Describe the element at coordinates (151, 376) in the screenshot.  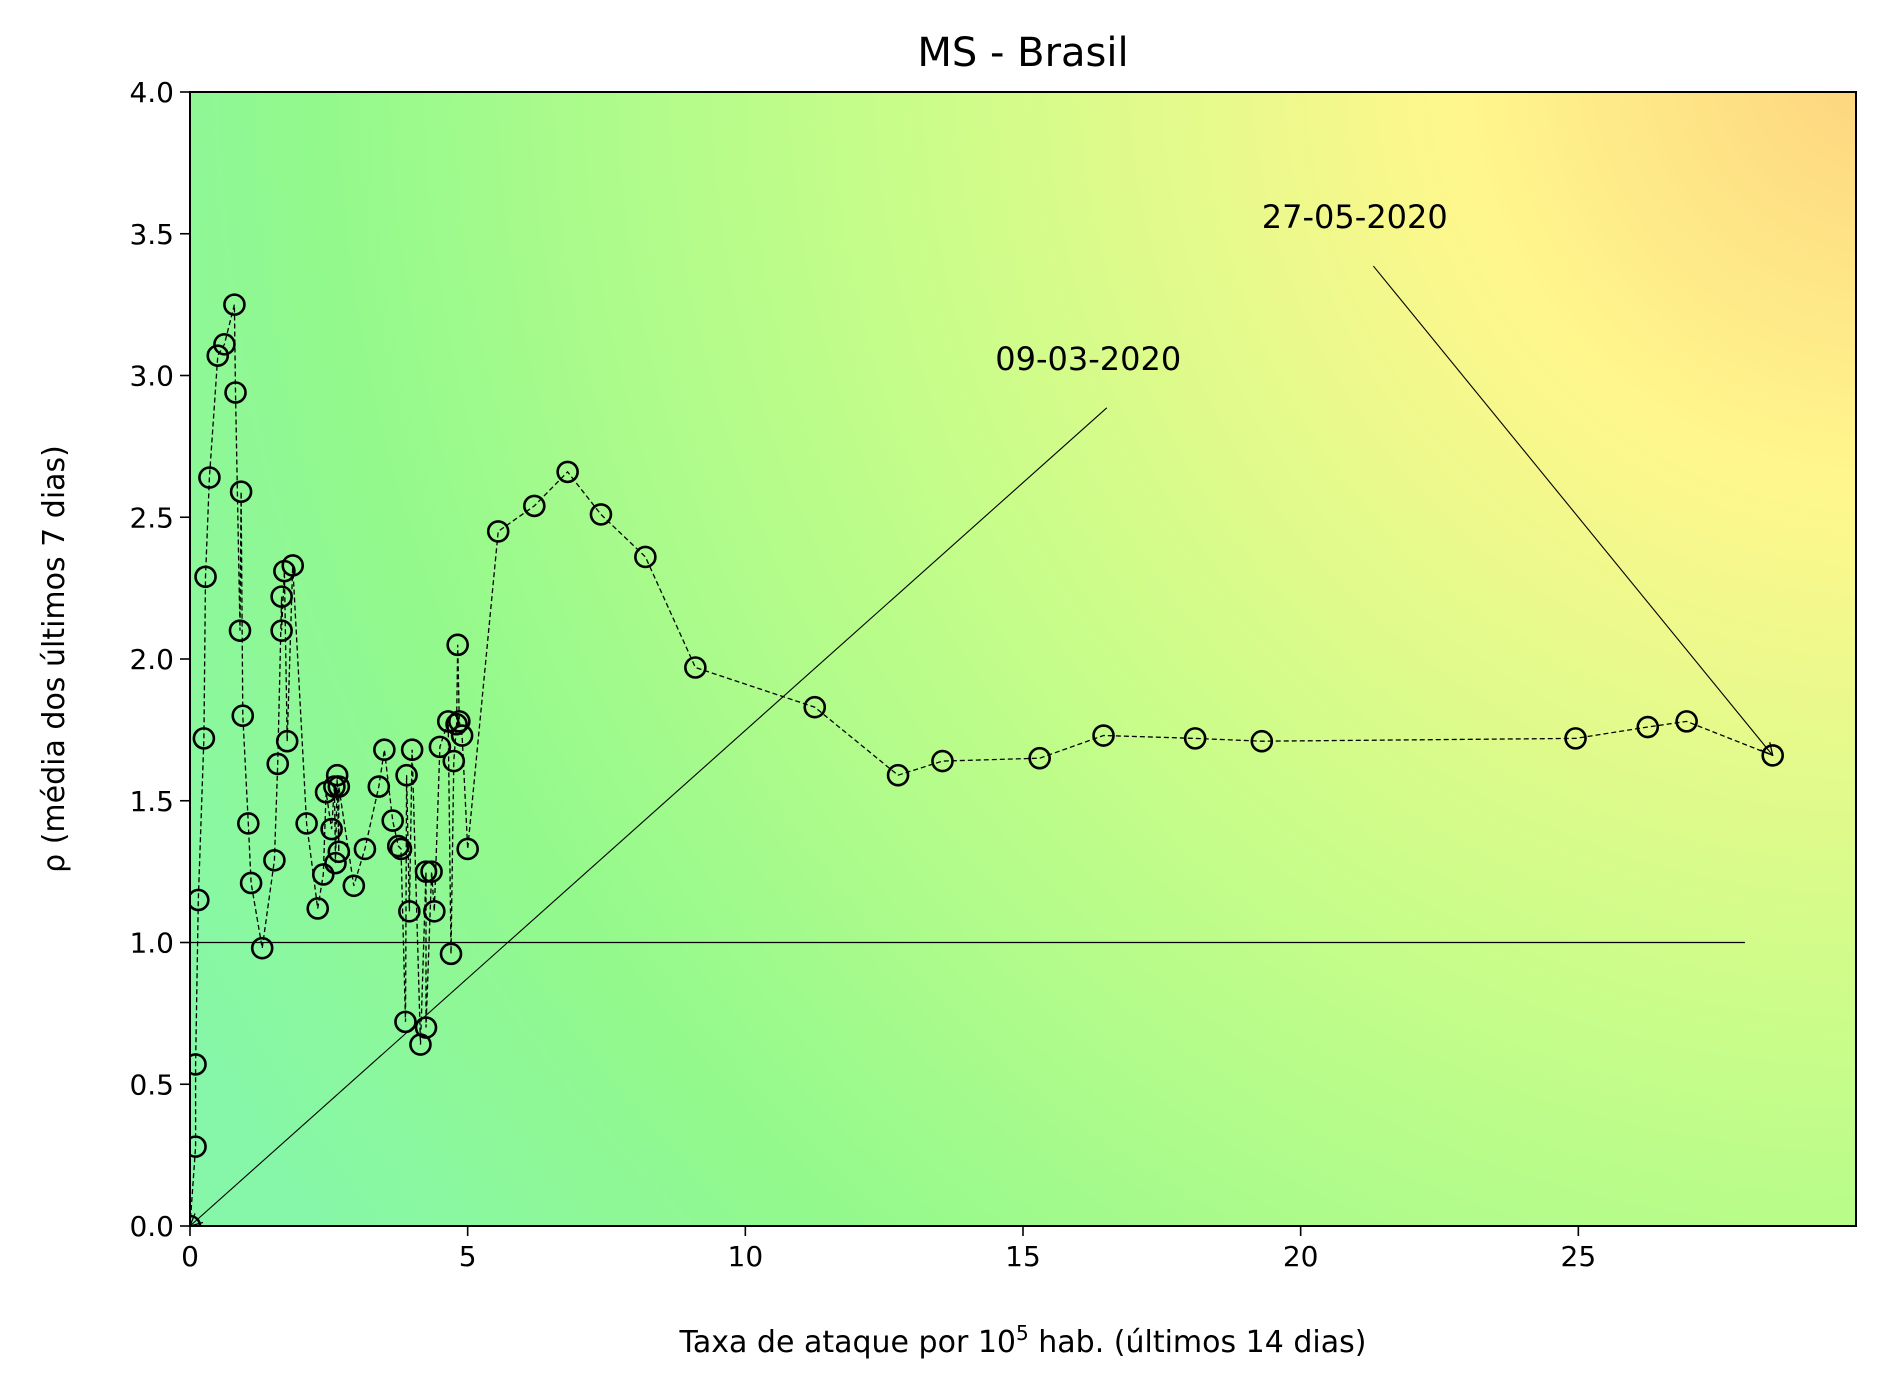
I see `y-tick-label: 3.0` at that location.